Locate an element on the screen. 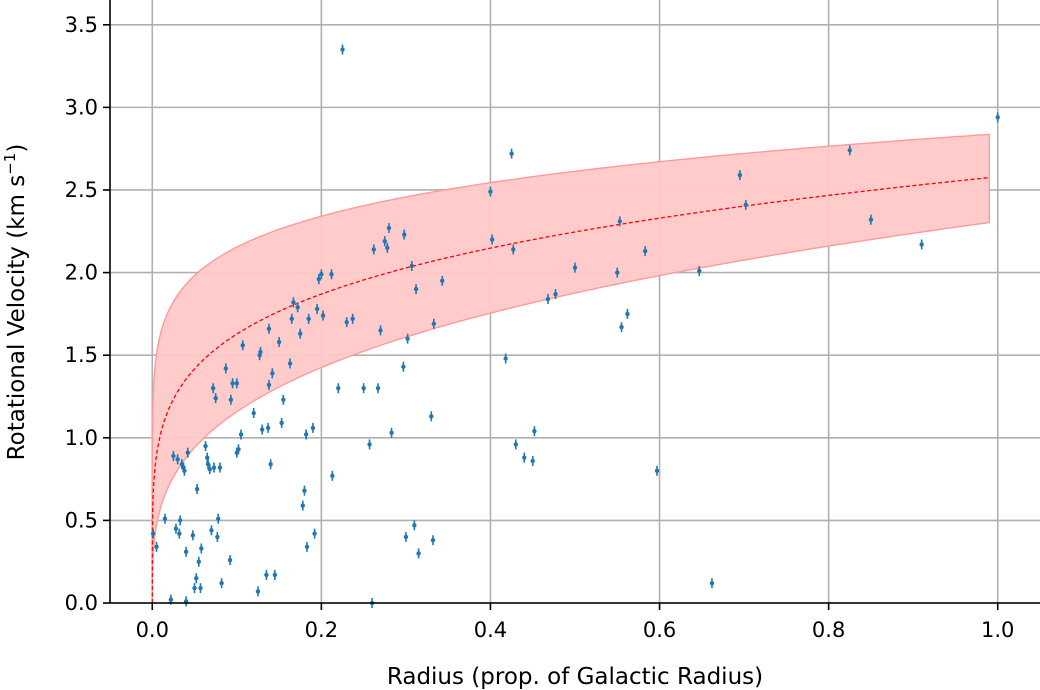 The image size is (1040, 690). x-tick-label: 0.8 is located at coordinates (828, 630).